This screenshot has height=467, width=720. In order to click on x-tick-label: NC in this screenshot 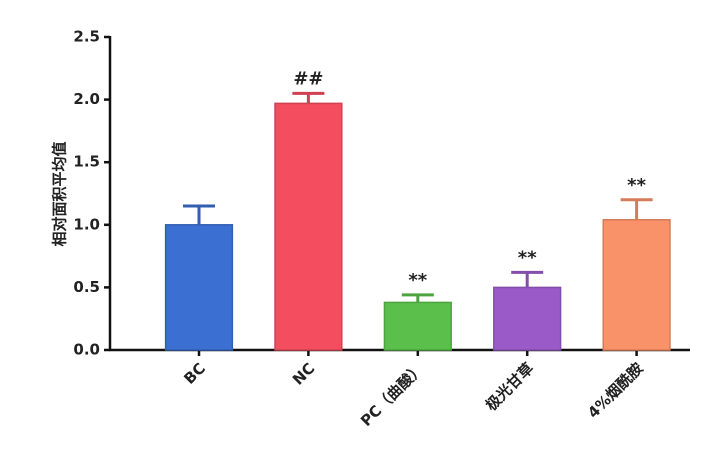, I will do `click(303, 373)`.